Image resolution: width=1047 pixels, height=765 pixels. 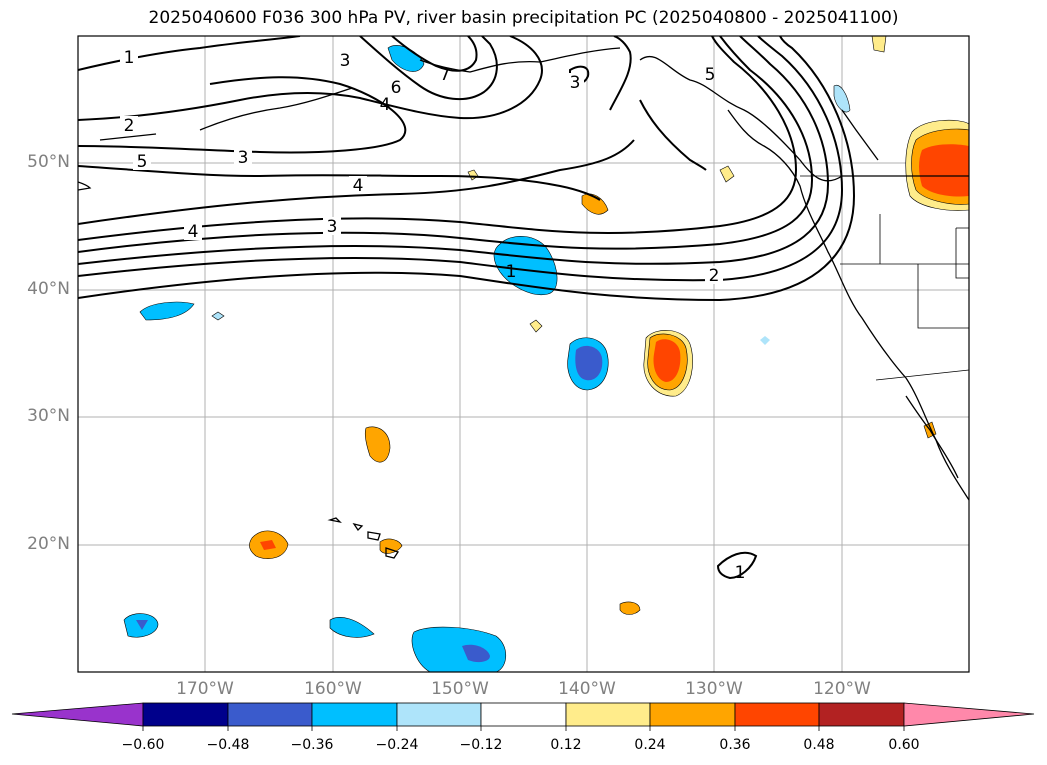 I want to click on colorbar-tick-label: 0.24, so click(x=650, y=745).